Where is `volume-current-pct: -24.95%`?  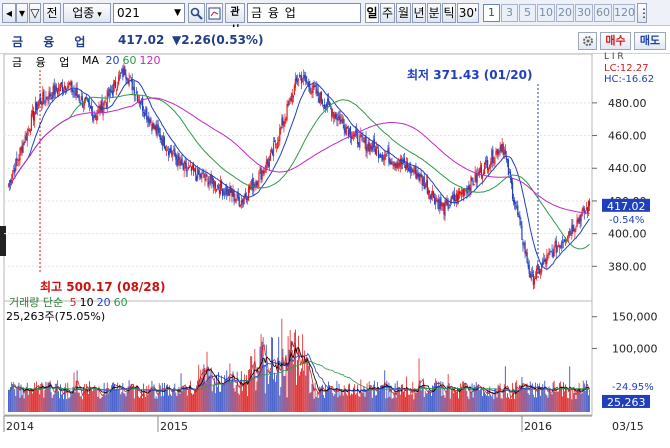
volume-current-pct: -24.95% is located at coordinates (633, 387).